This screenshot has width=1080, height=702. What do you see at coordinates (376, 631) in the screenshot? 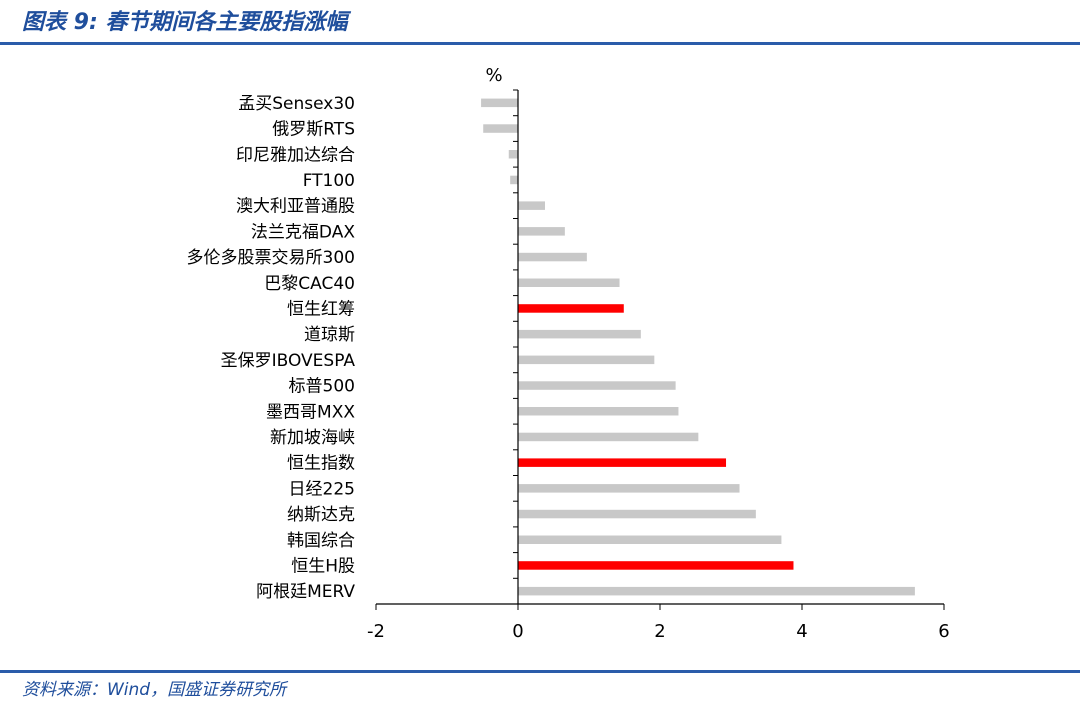
I see `x-tick-label: -2` at bounding box center [376, 631].